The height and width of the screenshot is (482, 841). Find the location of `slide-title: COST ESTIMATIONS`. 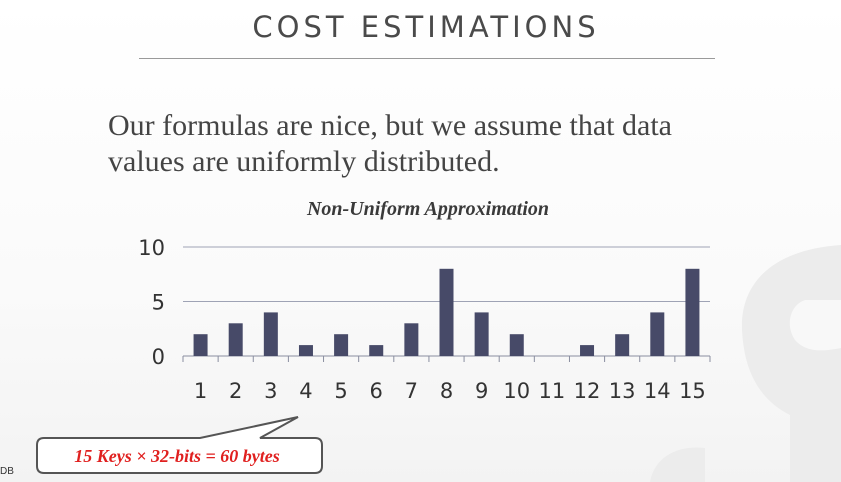

slide-title: COST ESTIMATIONS is located at coordinates (426, 27).